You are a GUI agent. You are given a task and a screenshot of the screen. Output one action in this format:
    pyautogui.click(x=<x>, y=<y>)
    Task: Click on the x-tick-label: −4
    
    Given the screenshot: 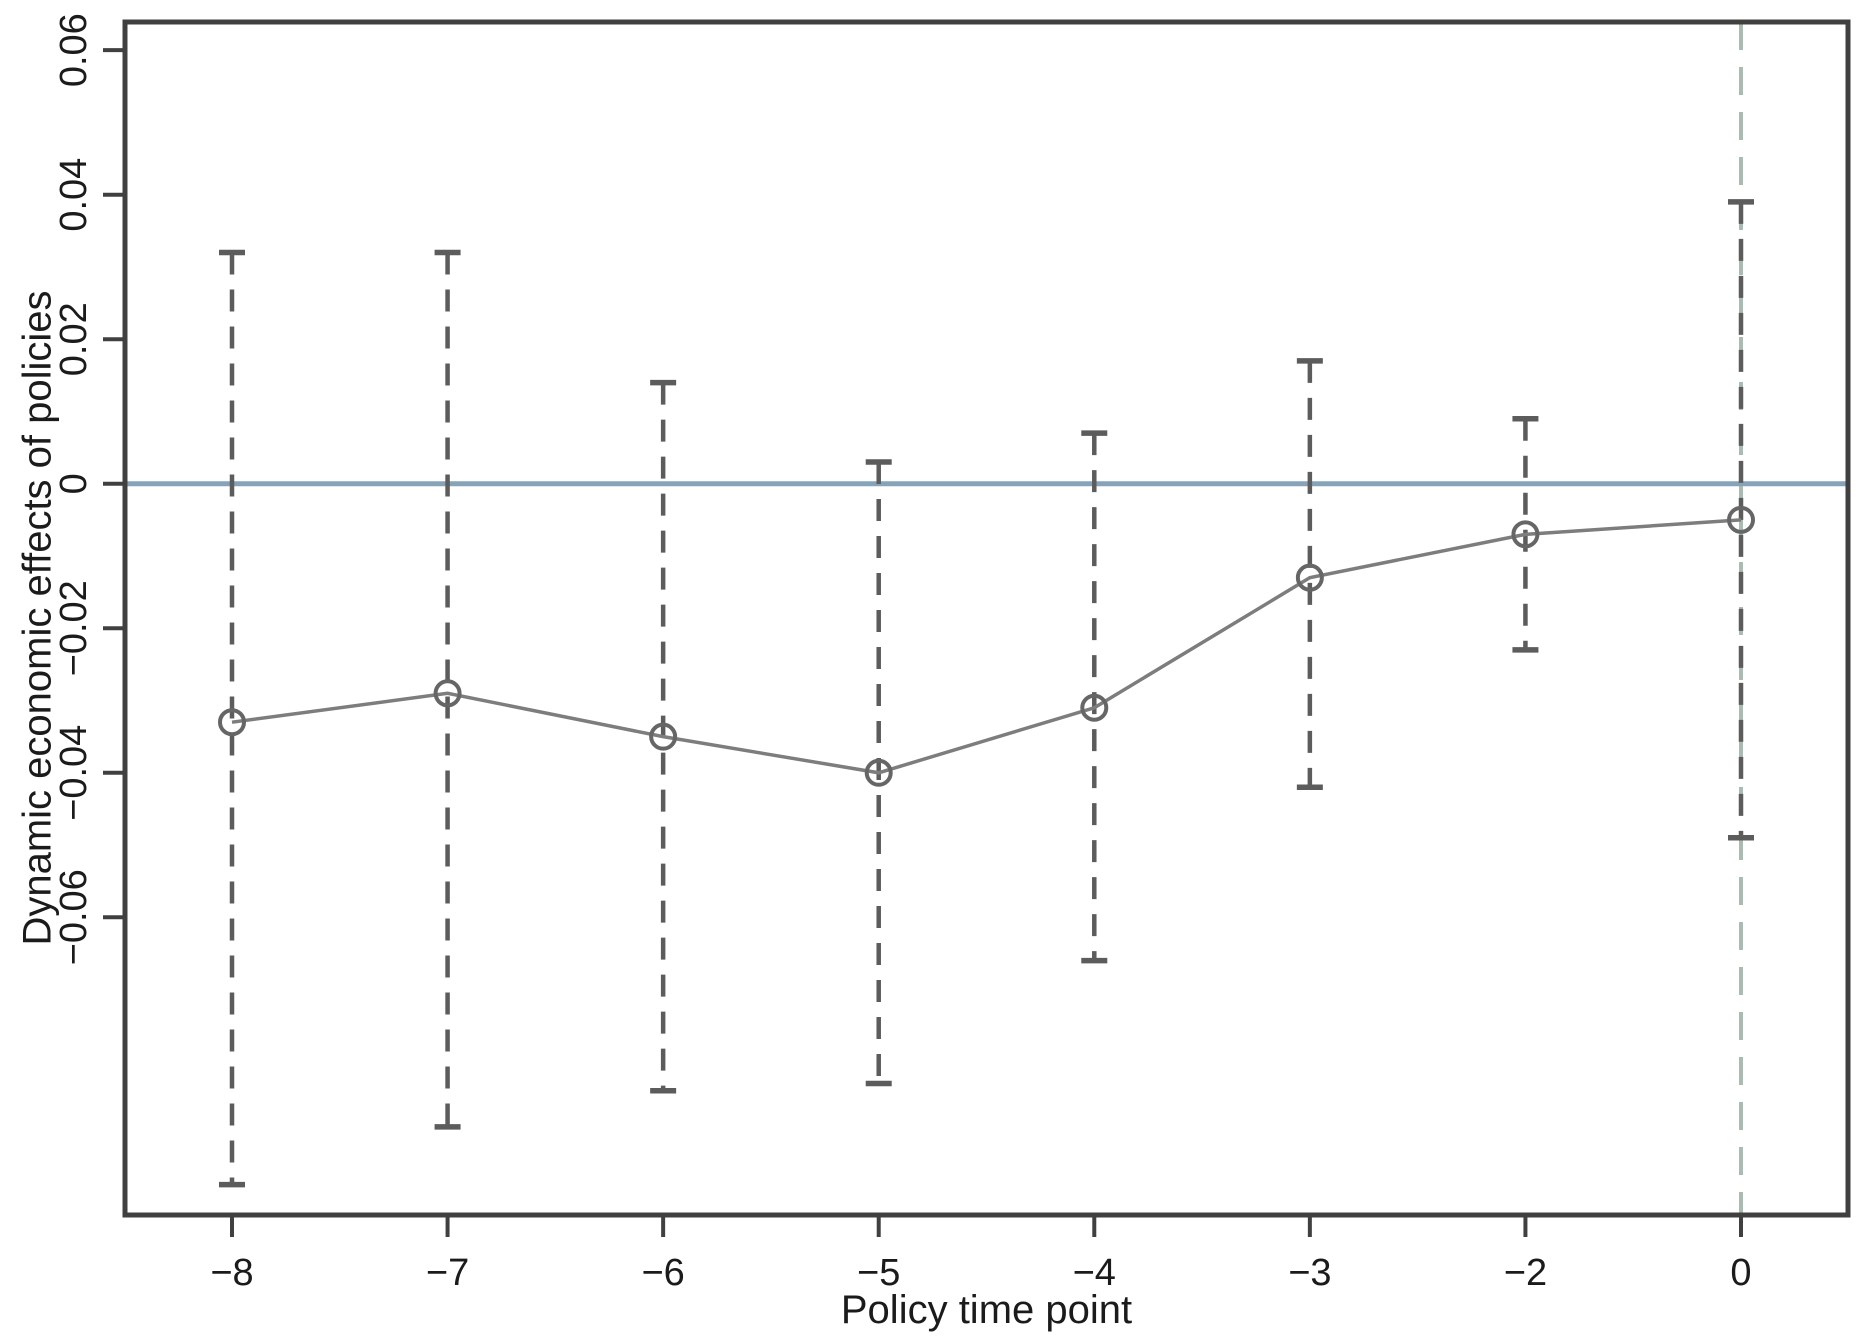 What is the action you would take?
    pyautogui.click(x=1094, y=1273)
    